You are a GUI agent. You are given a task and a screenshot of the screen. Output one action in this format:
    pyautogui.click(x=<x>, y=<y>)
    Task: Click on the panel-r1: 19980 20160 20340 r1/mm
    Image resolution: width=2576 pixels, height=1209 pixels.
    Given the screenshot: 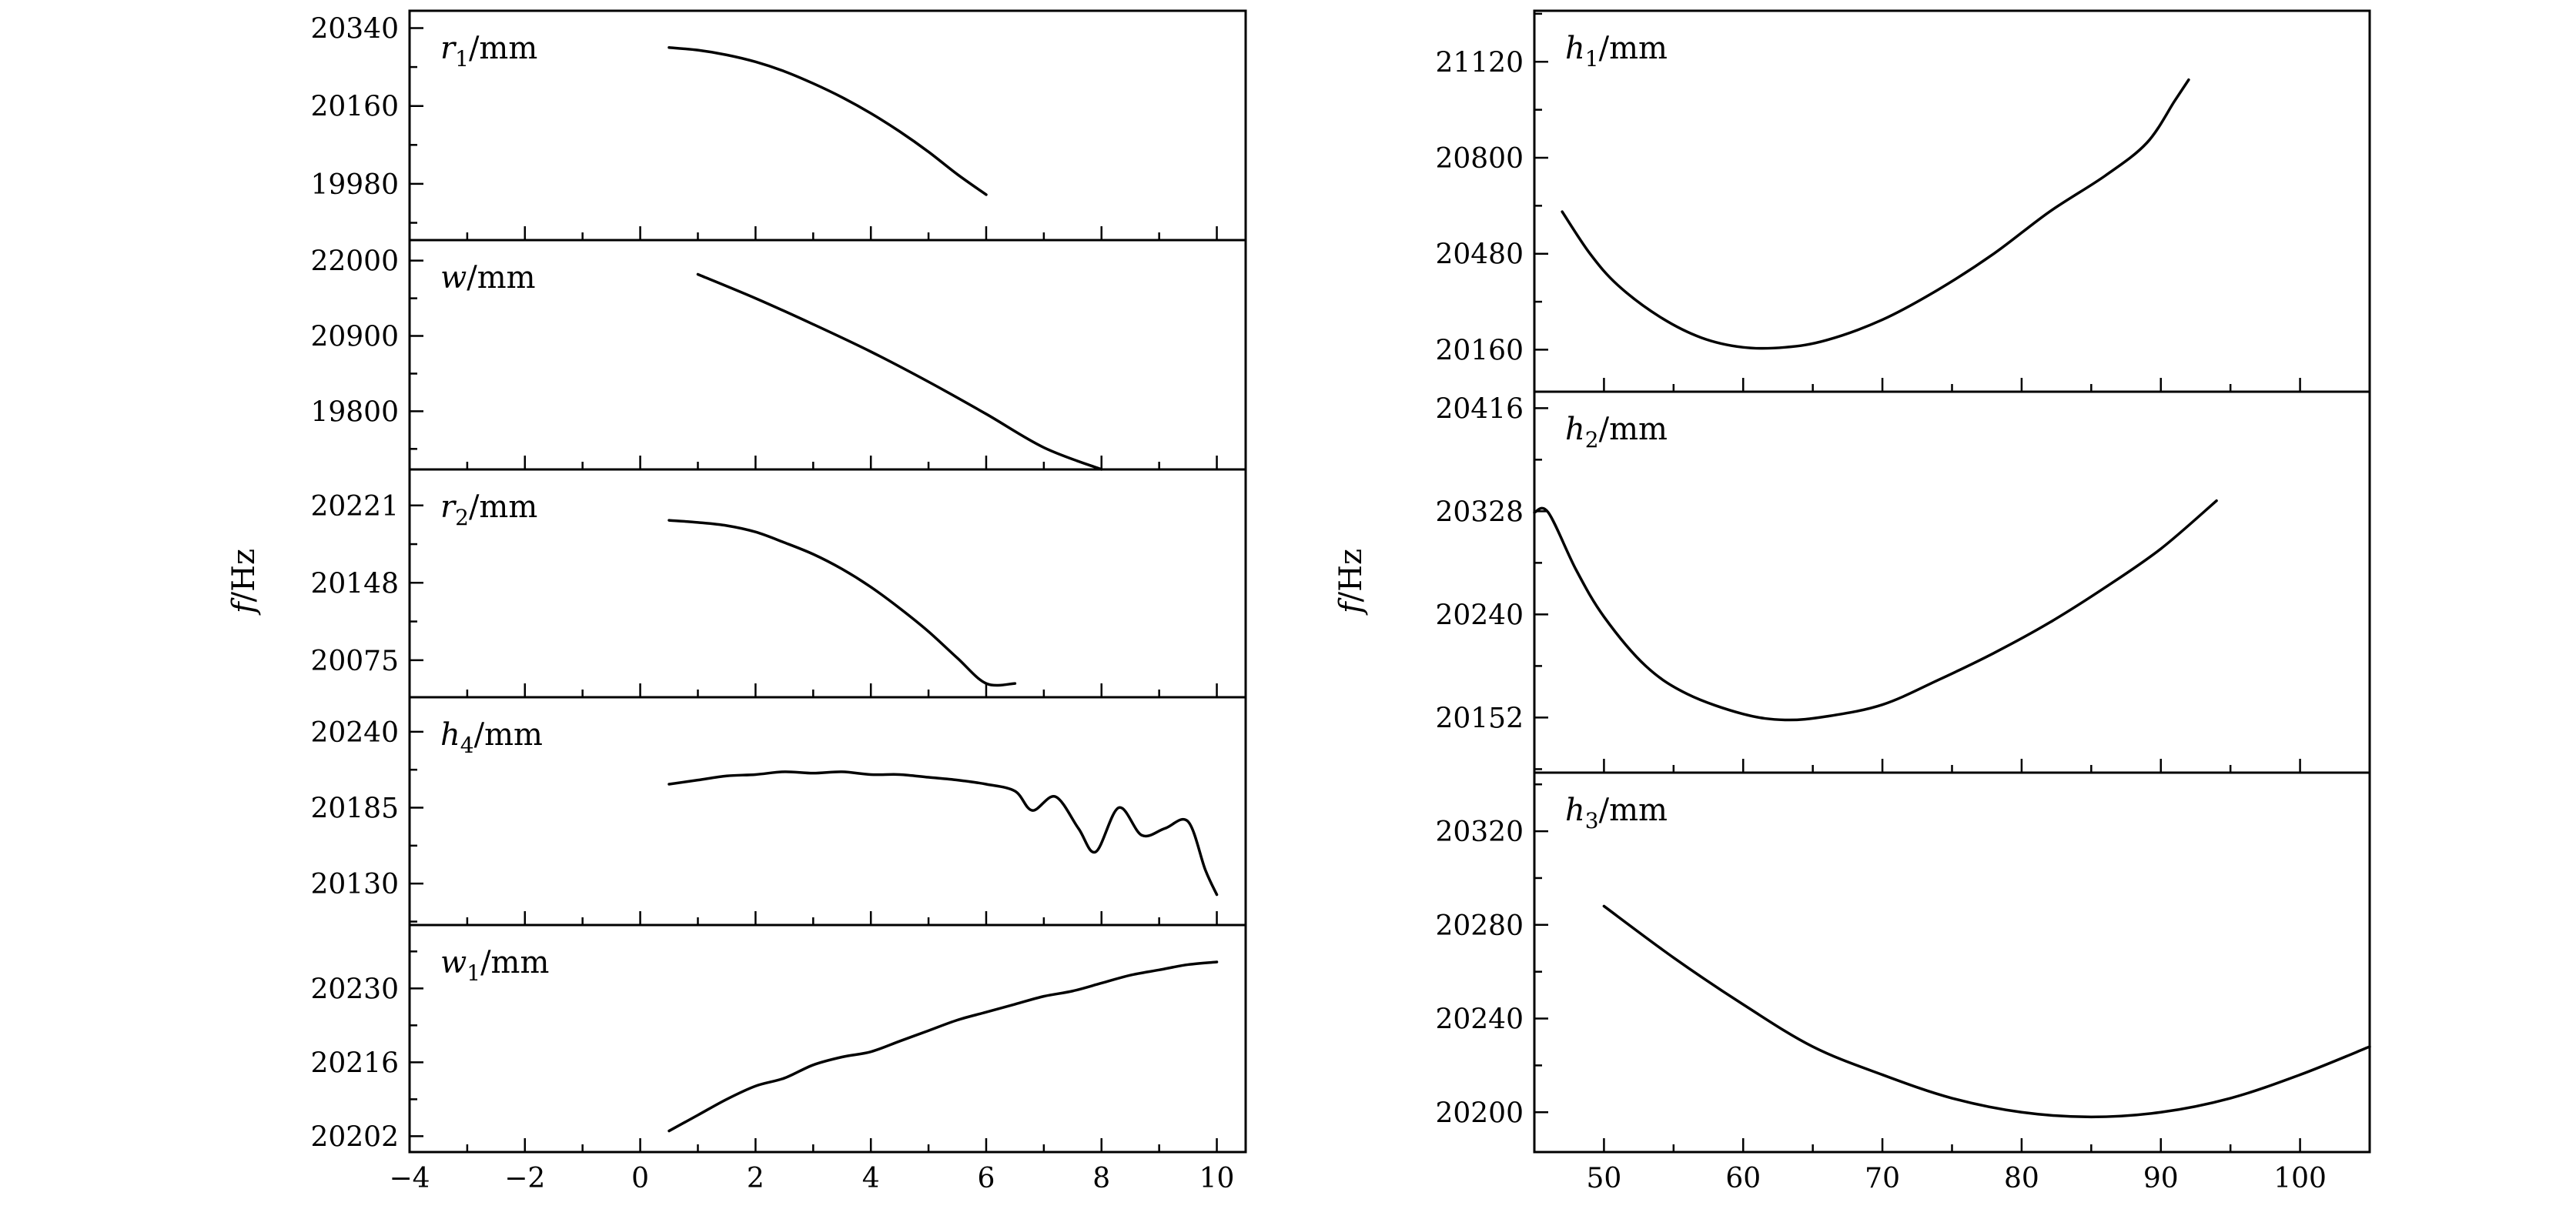 What is the action you would take?
    pyautogui.click(x=778, y=125)
    